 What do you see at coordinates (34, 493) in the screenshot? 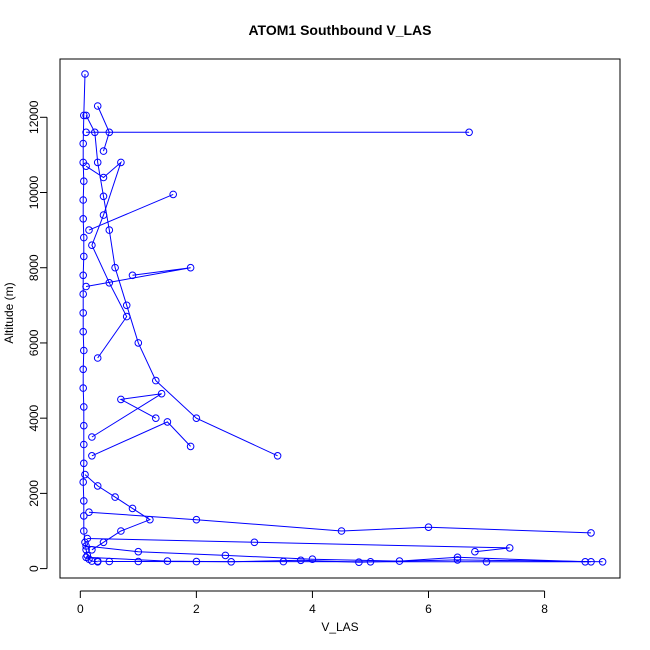
I see `y-tick-label: 2000` at bounding box center [34, 493].